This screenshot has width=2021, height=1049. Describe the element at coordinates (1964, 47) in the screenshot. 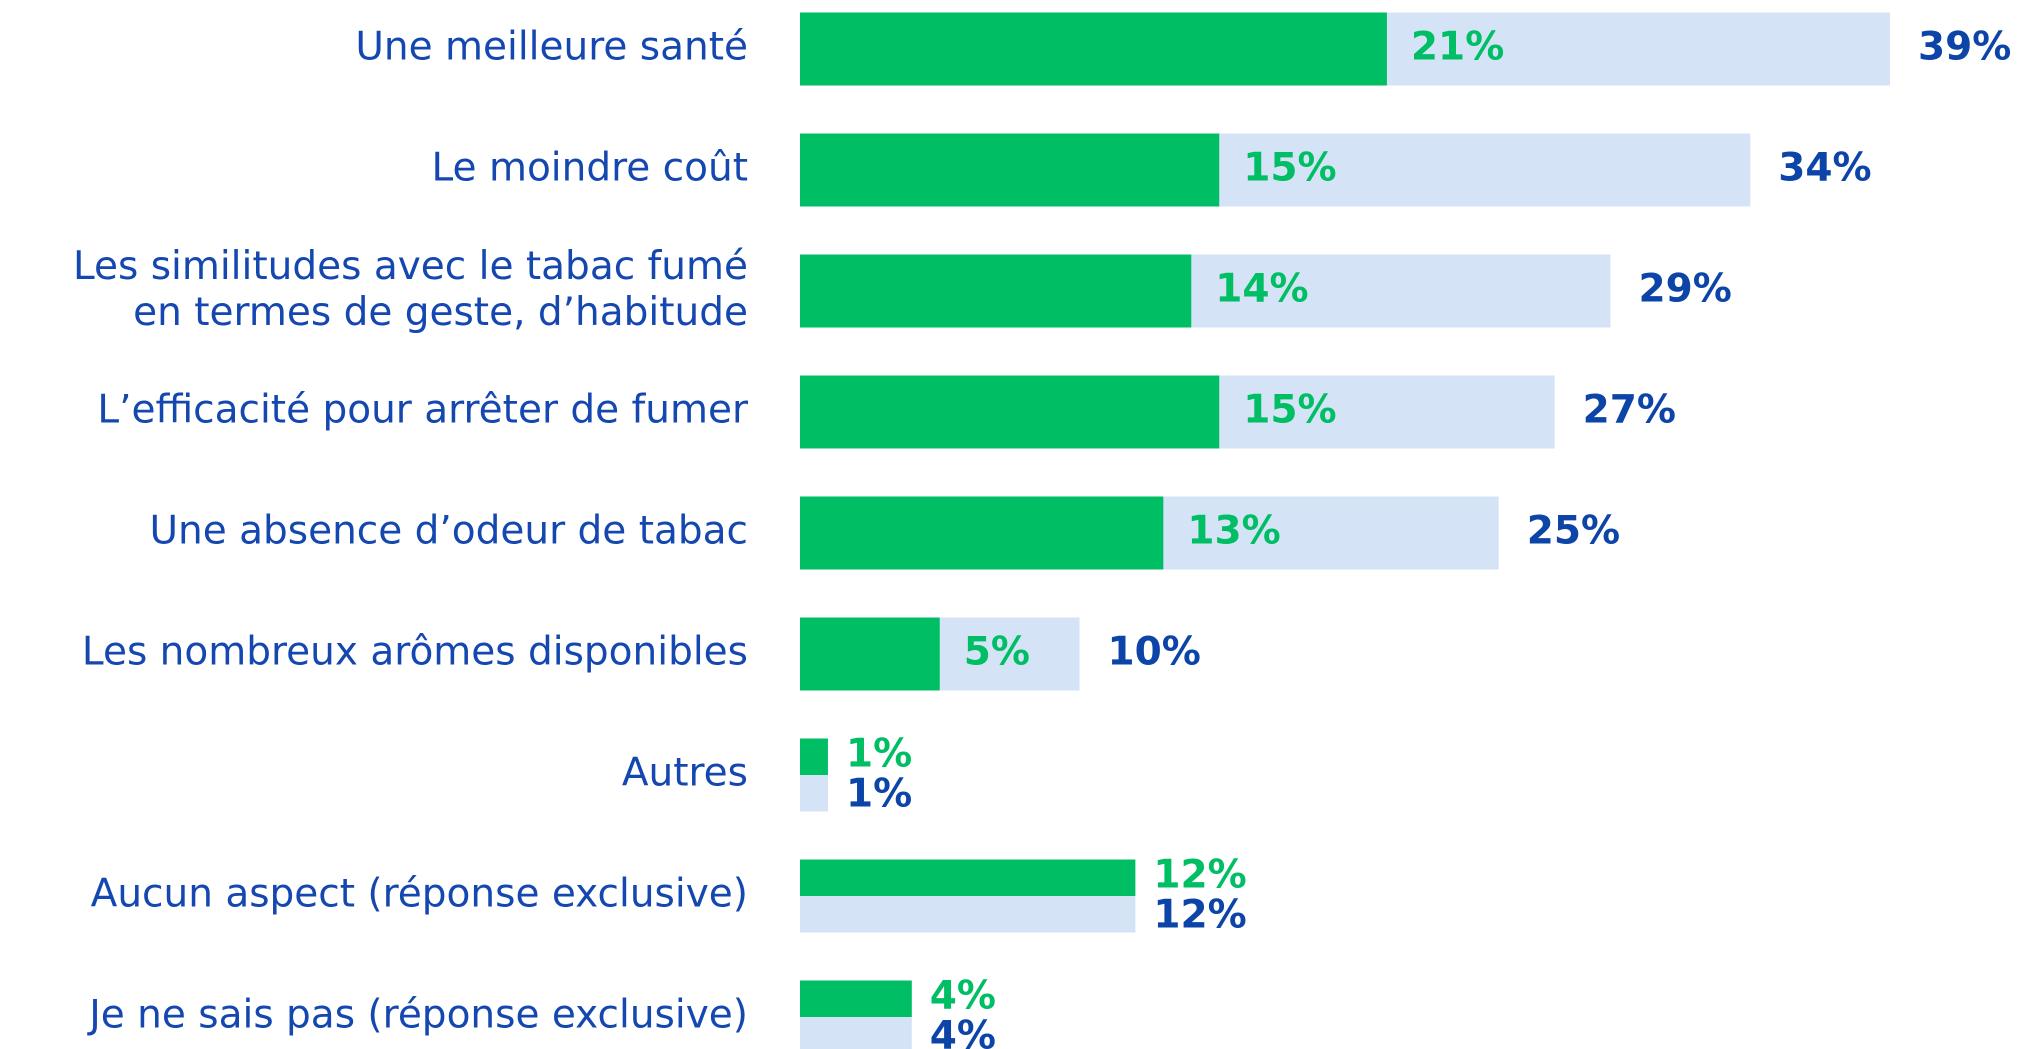

I see `value-label: 39%` at that location.